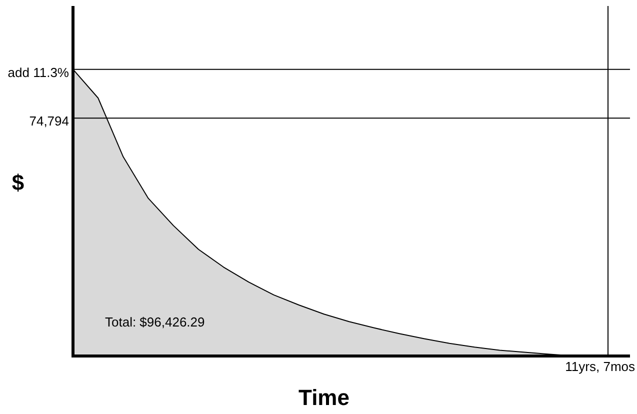  I want to click on x-axis-title: Time, so click(324, 397).